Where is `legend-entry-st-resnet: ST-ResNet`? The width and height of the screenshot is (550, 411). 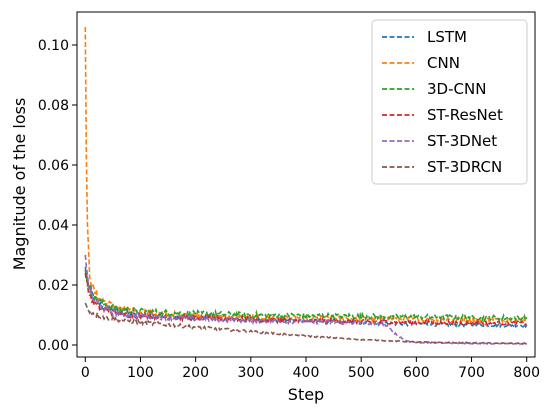 legend-entry-st-resnet: ST-ResNet is located at coordinates (465, 115).